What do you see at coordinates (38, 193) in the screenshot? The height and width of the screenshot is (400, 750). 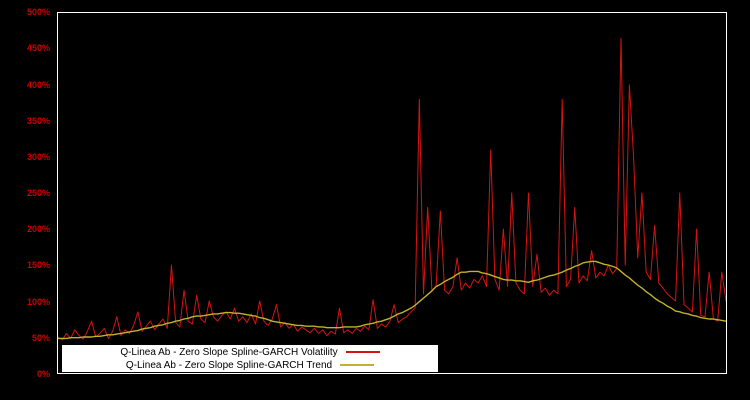 I see `y-axis-tick-label: 250%` at bounding box center [38, 193].